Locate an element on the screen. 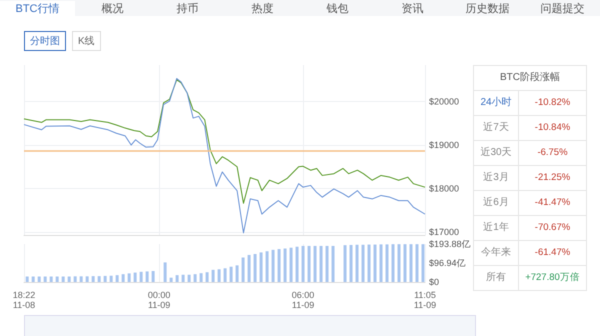 This screenshot has height=336, width=600. text: 近6月 is located at coordinates (496, 203).